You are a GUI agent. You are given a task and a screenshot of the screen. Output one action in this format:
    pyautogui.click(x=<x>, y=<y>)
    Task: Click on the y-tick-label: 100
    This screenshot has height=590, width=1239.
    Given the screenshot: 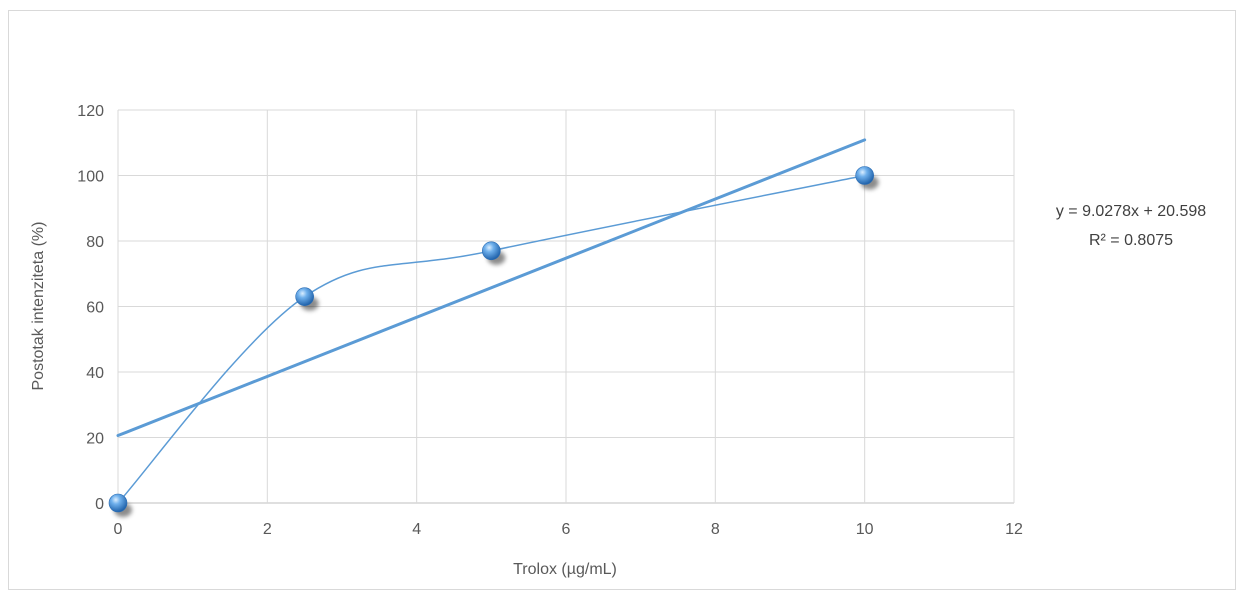 What is the action you would take?
    pyautogui.click(x=90, y=177)
    